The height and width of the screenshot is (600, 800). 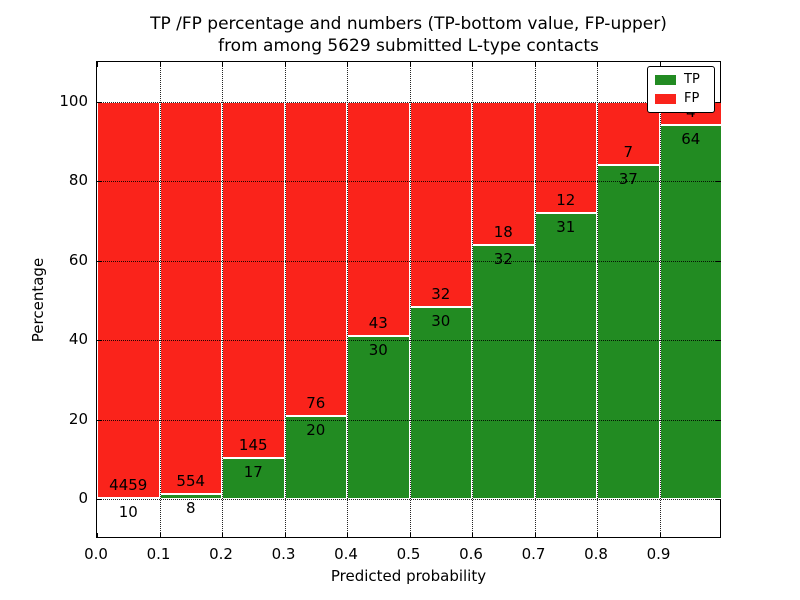 I want to click on x-tick-label: 0.9, so click(x=658, y=554).